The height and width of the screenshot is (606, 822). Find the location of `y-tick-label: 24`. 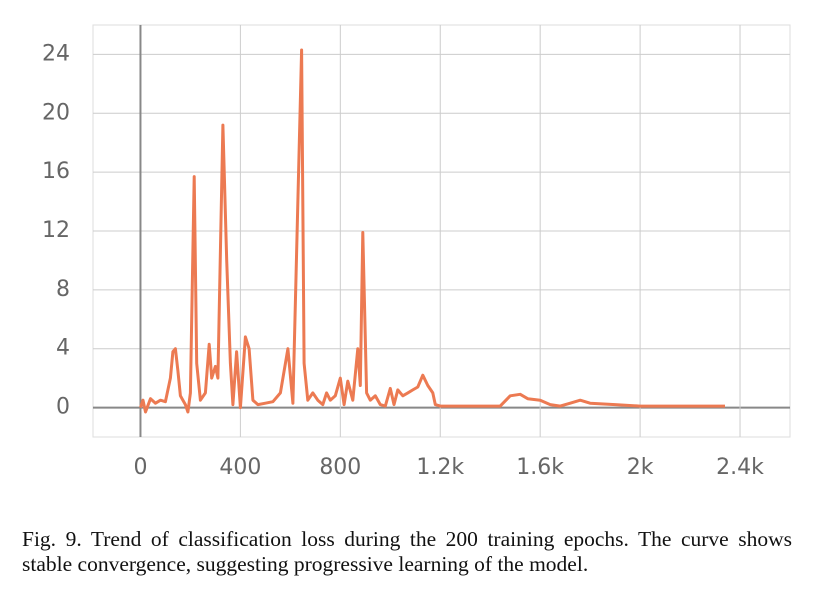

y-tick-label: 24 is located at coordinates (56, 53).